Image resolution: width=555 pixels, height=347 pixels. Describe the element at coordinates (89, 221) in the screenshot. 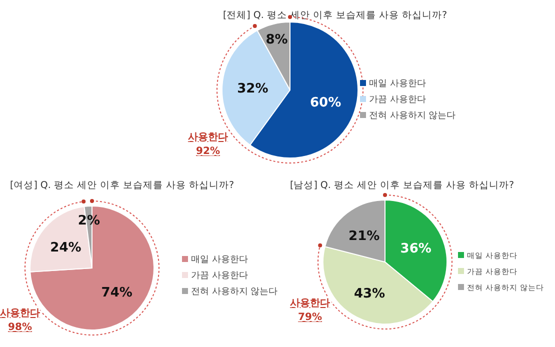

I see `data-label: 2%` at that location.